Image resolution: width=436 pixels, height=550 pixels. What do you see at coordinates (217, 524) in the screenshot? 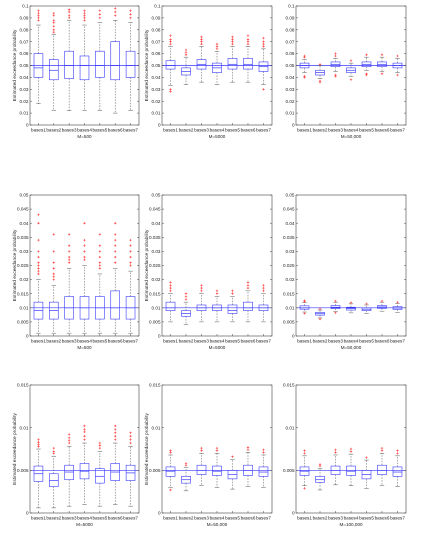
I see `x-axis-label: M=50,000` at bounding box center [217, 524].